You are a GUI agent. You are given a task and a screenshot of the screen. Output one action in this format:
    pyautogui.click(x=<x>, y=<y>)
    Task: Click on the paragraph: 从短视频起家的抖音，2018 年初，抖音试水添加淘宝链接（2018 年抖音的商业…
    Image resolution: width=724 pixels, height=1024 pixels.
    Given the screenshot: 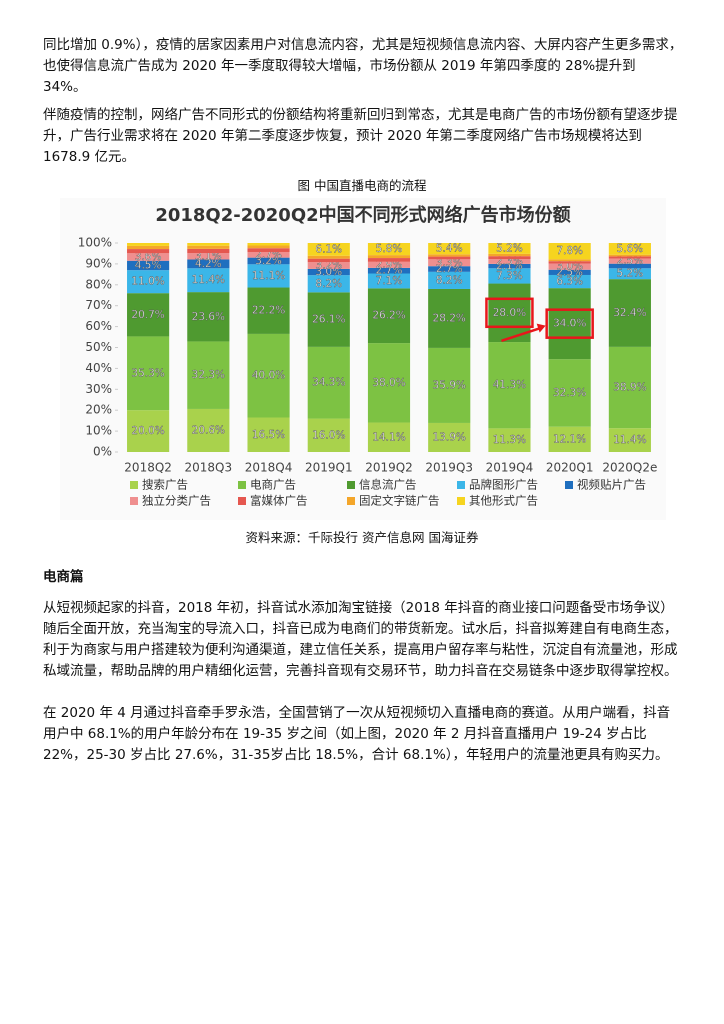 What is the action you would take?
    pyautogui.click(x=360, y=639)
    